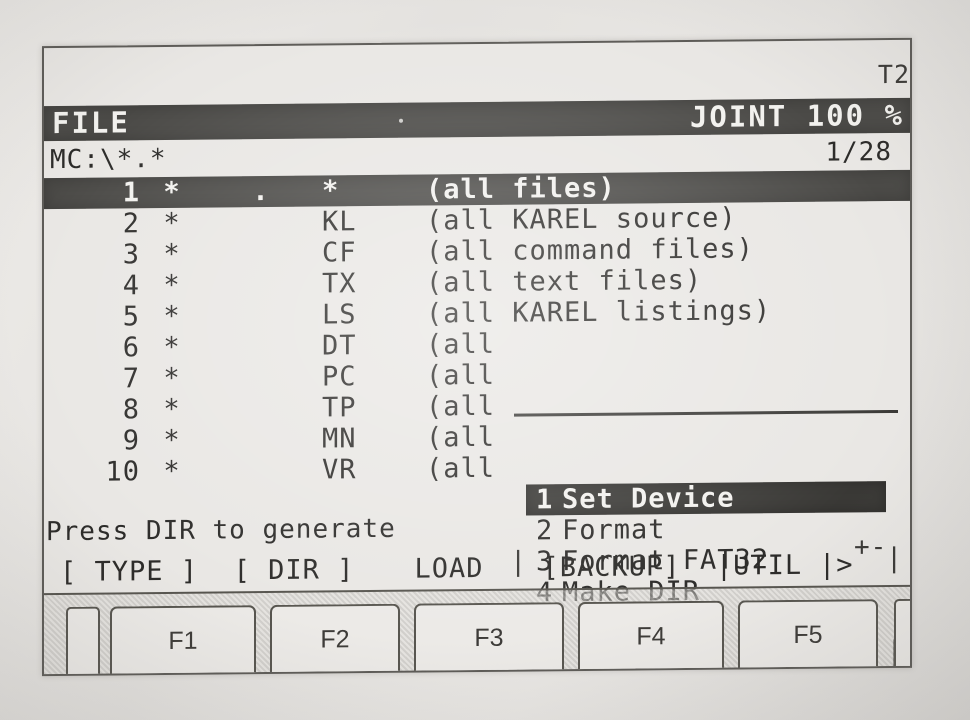  Describe the element at coordinates (706, 413) in the screenshot. I see `popup-top-border` at that location.